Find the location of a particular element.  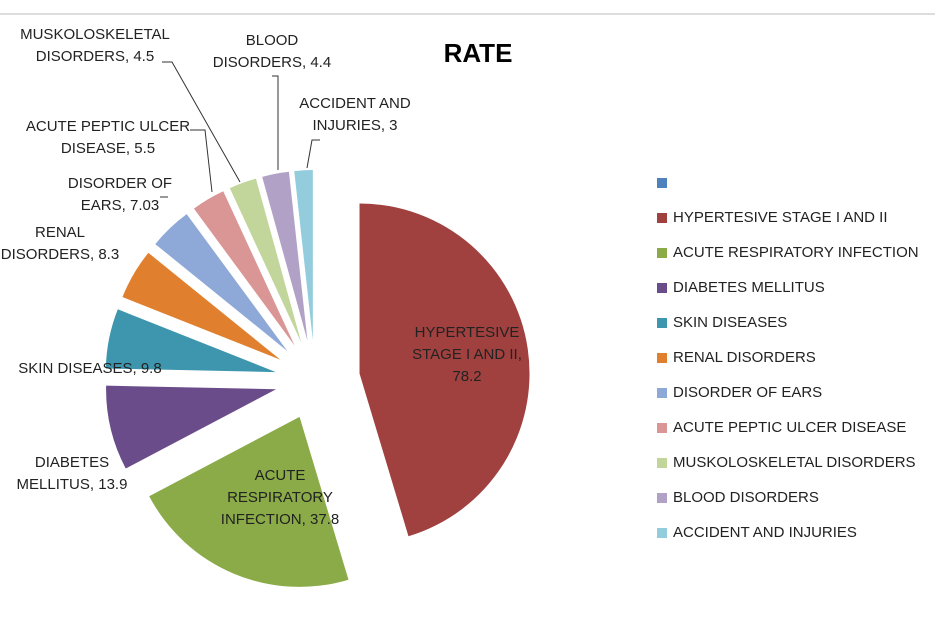

data-label: DIABETES MELLITUS, 13.9 is located at coordinates (72, 473).